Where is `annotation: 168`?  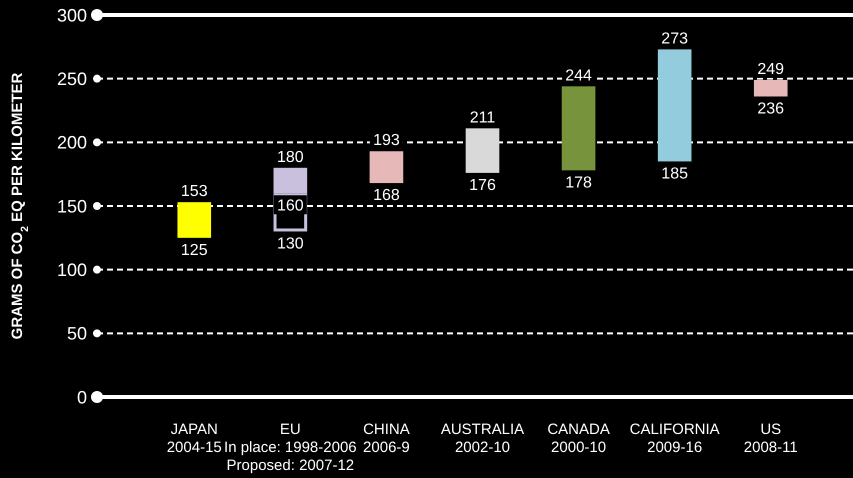
annotation: 168 is located at coordinates (386, 195).